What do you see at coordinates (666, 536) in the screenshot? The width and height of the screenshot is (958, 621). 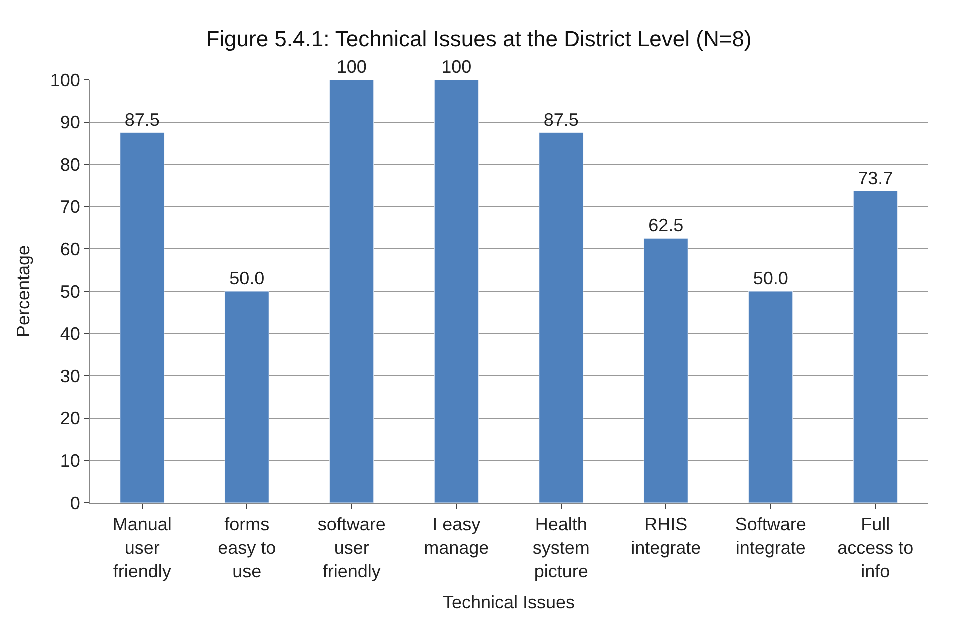 I see `x-tick-label: RHIS integrate` at bounding box center [666, 536].